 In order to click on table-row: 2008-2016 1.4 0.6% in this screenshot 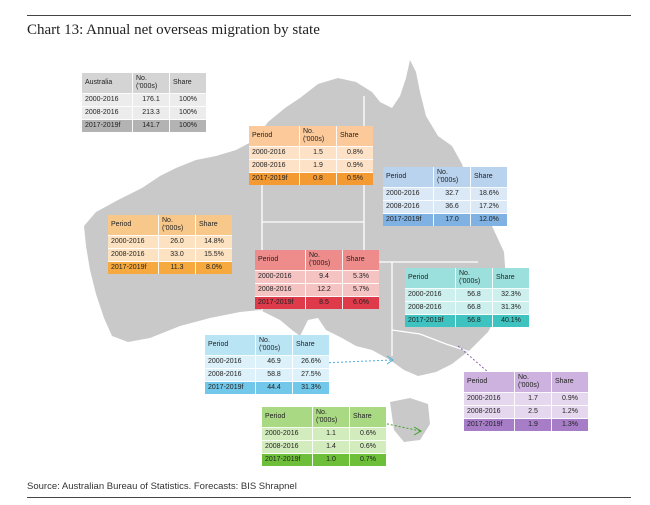, I will do `click(324, 447)`.